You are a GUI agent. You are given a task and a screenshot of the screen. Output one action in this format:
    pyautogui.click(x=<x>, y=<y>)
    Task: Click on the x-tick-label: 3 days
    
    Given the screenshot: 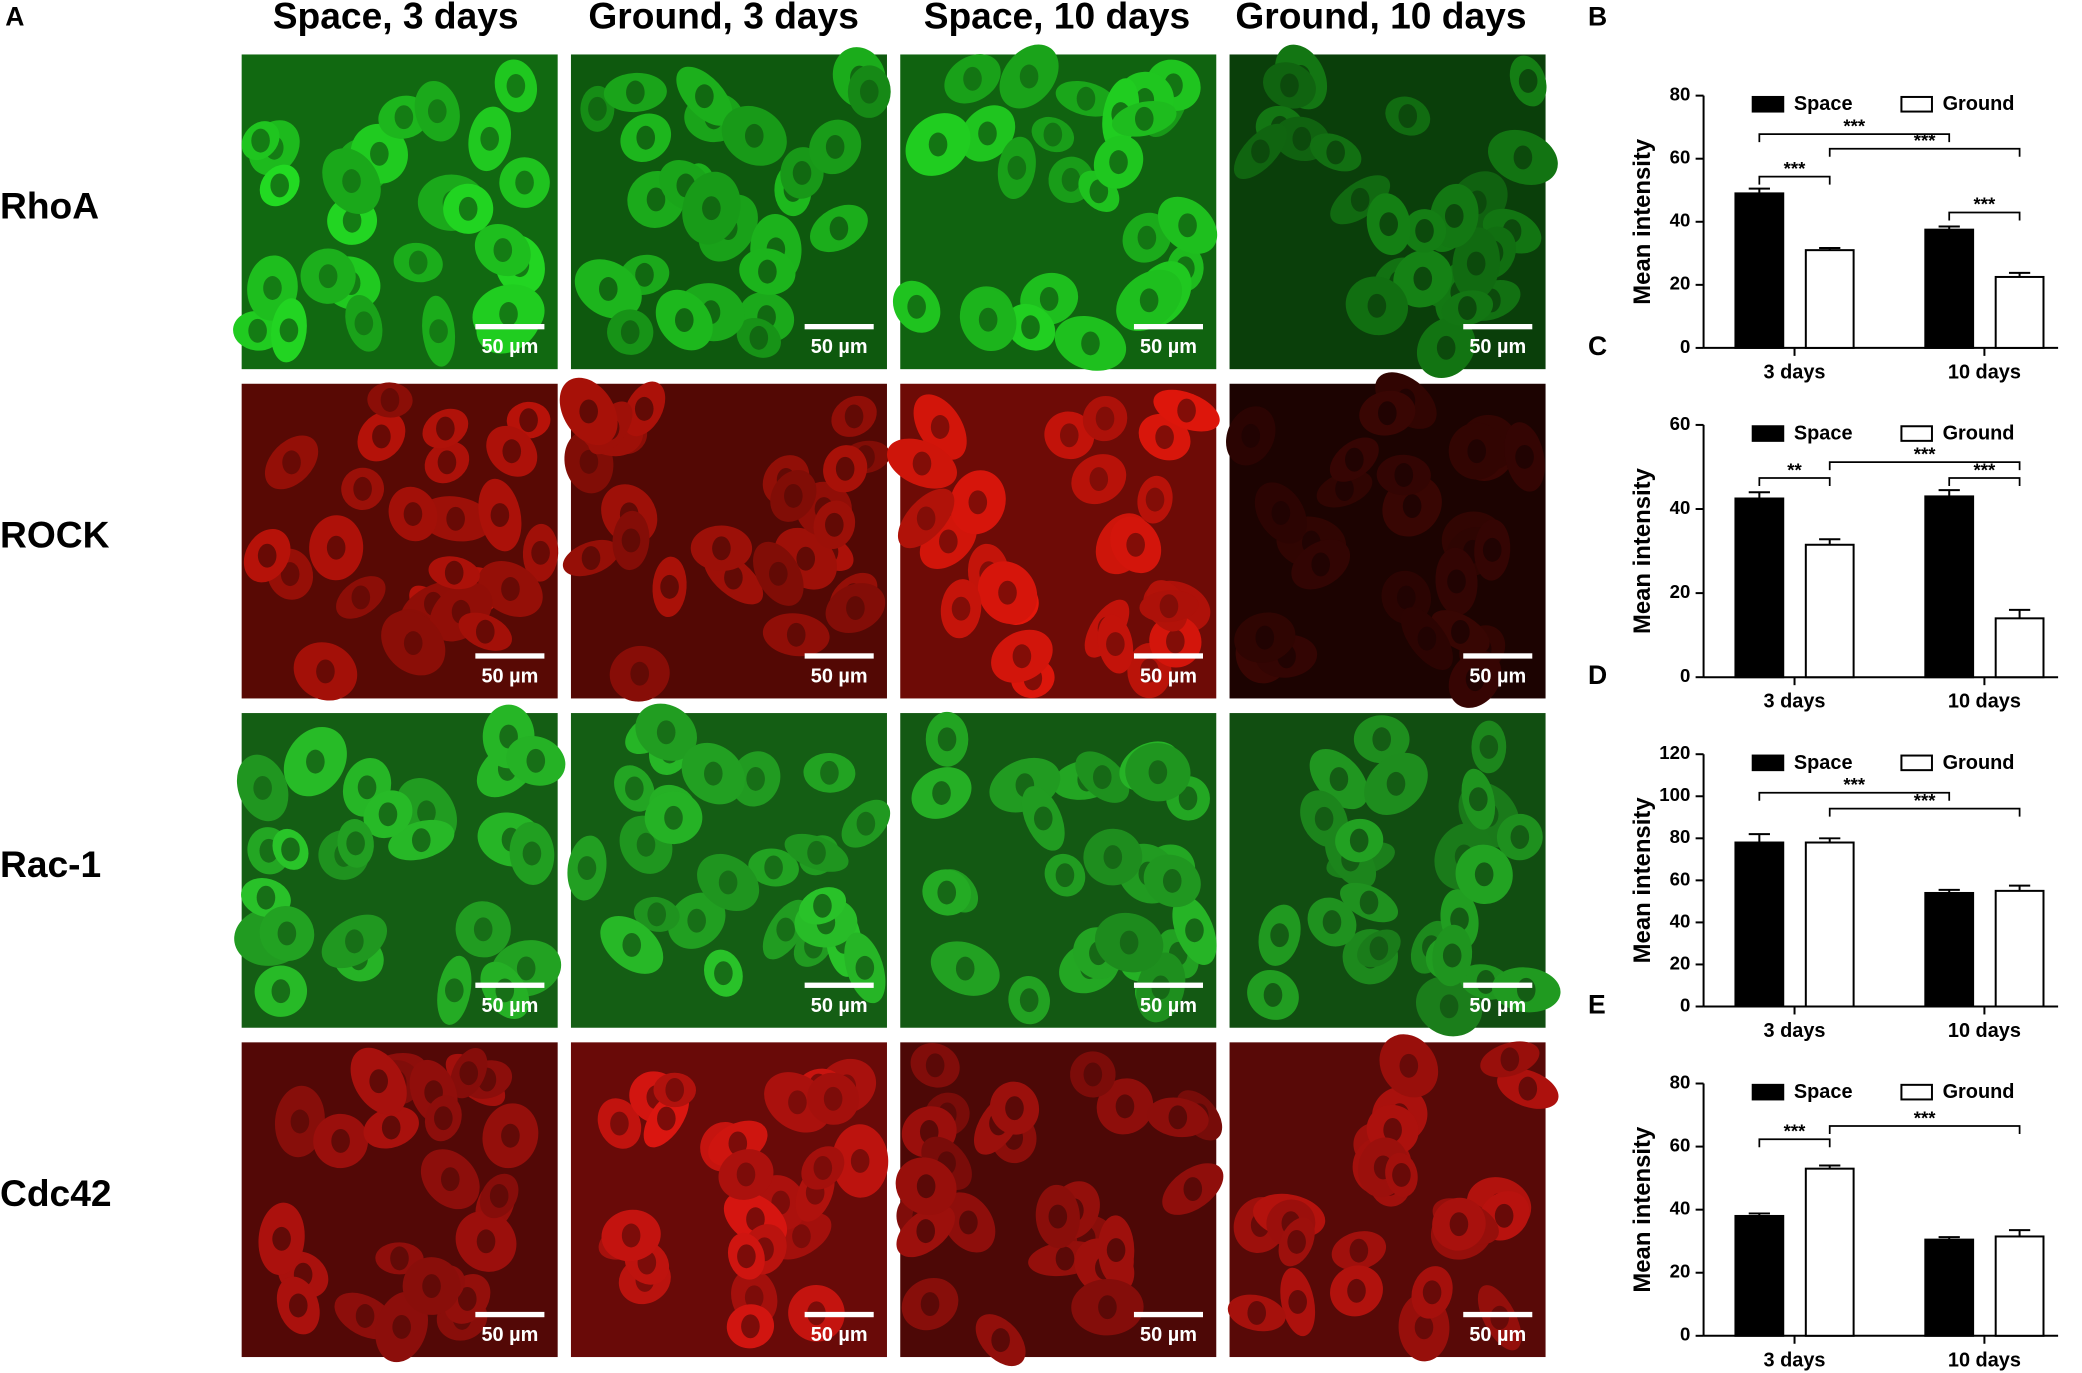 What is the action you would take?
    pyautogui.click(x=1795, y=372)
    